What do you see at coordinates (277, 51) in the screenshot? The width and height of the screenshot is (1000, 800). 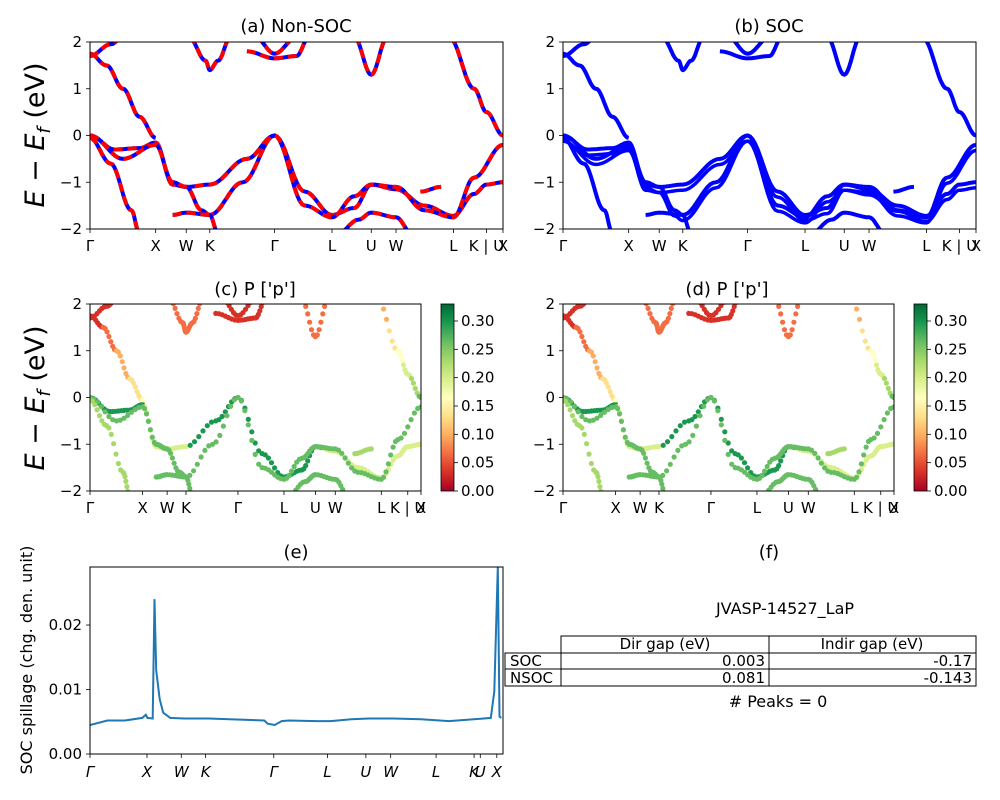 I see `band-line-dashed` at bounding box center [277, 51].